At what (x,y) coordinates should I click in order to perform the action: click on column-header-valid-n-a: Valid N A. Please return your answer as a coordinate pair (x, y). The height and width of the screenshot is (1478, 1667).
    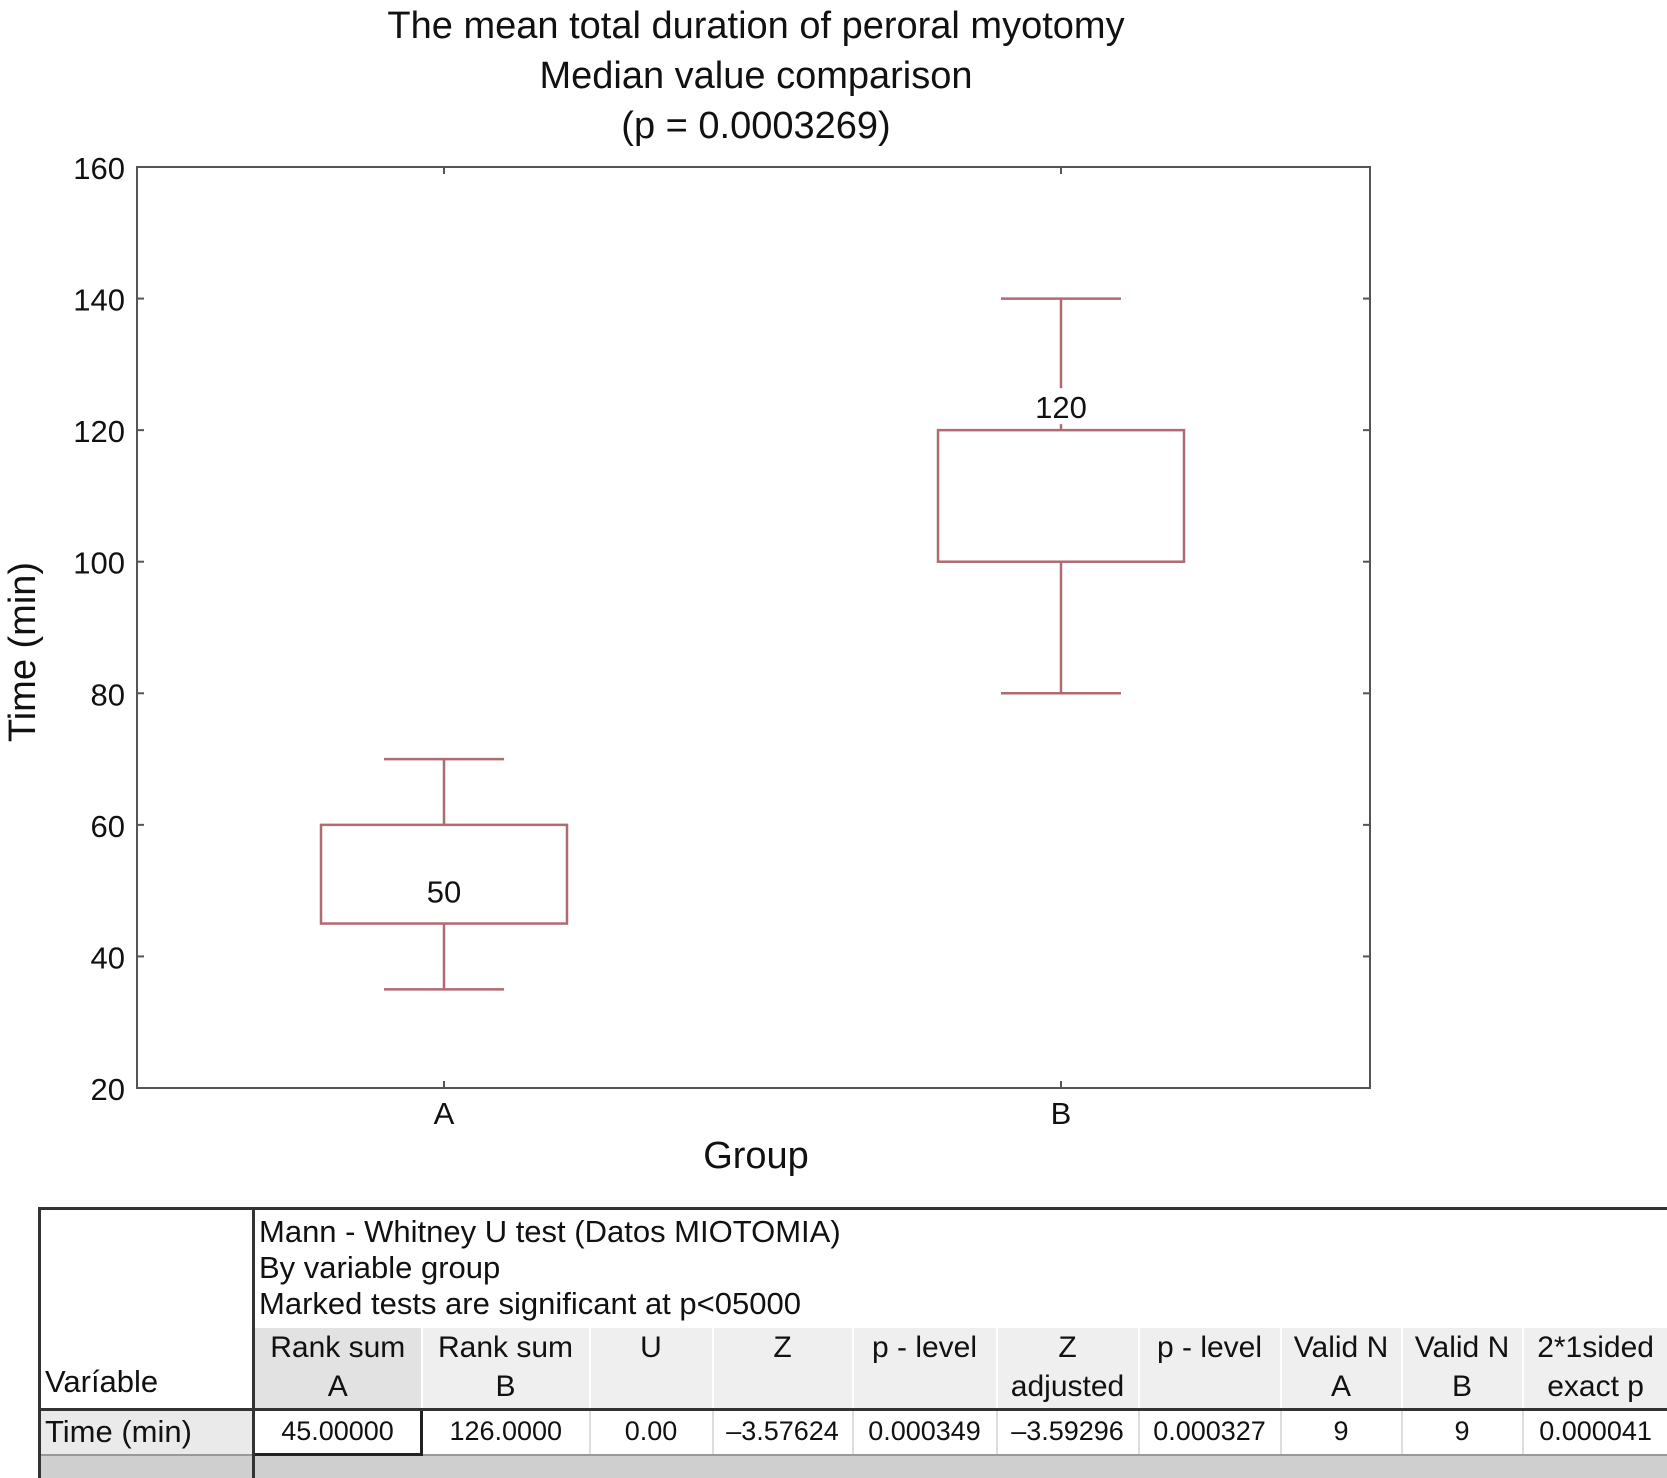
    Looking at the image, I should click on (1341, 1369).